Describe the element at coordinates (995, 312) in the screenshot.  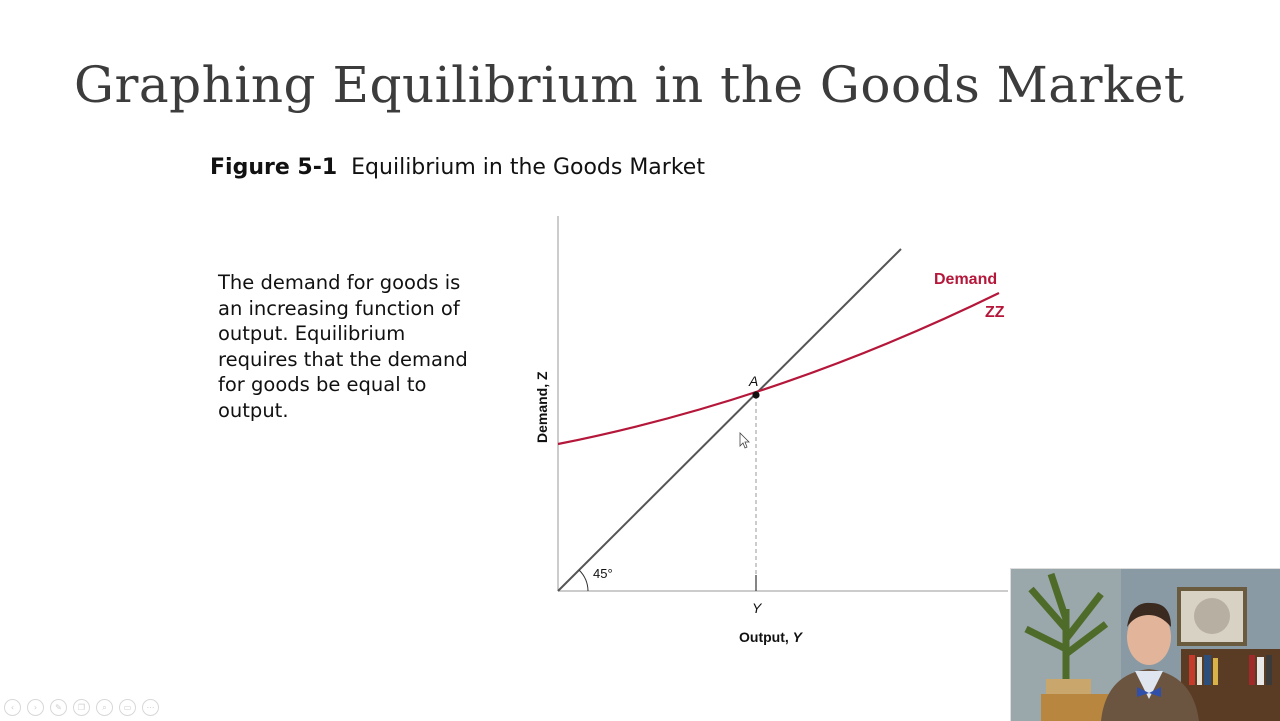
I see `demand-curve-name: ZZ` at that location.